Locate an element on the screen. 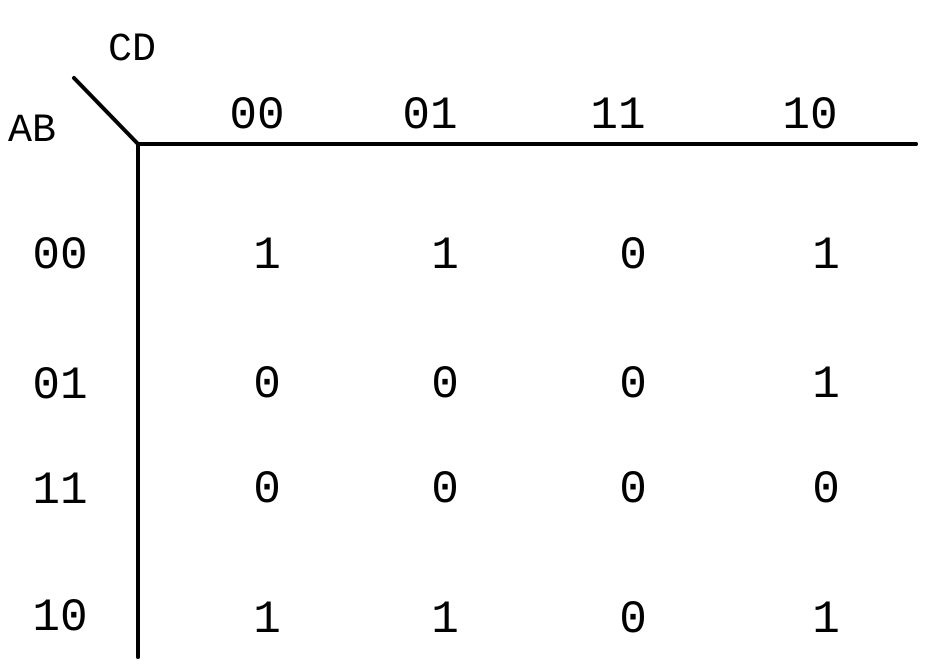  column-headers: 00 01 11 10 is located at coordinates (533, 116).